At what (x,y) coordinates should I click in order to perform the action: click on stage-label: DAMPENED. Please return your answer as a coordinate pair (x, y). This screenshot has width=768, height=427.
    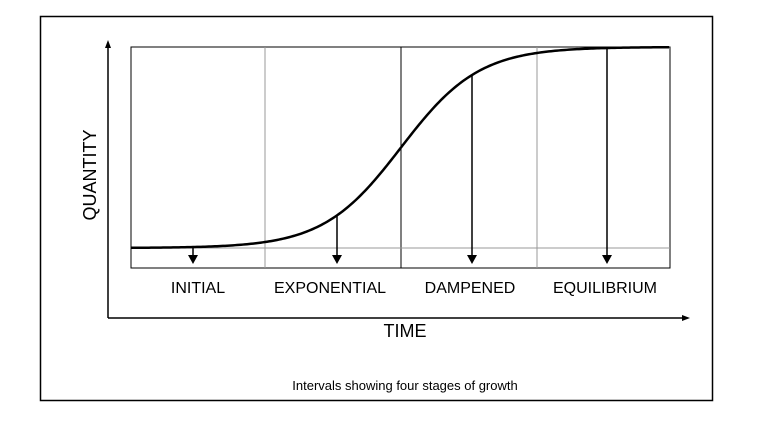
    Looking at the image, I should click on (470, 288).